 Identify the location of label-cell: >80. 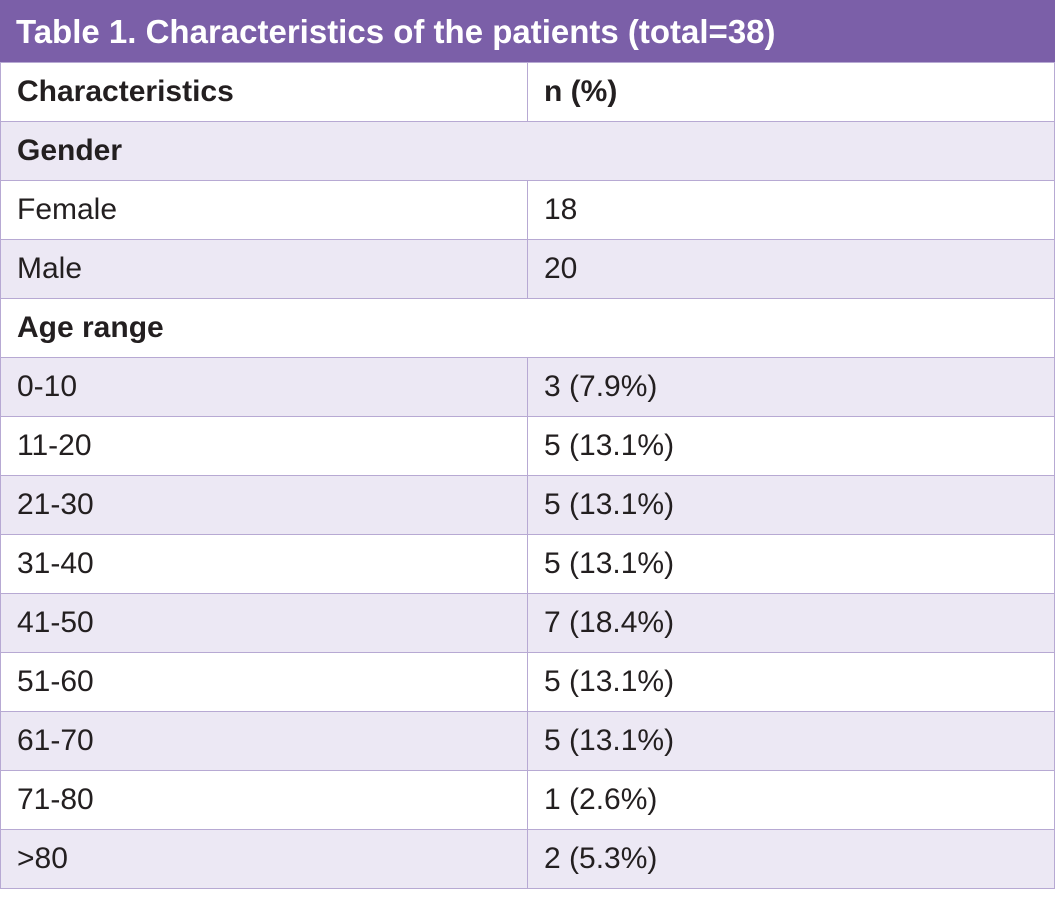
(264, 859).